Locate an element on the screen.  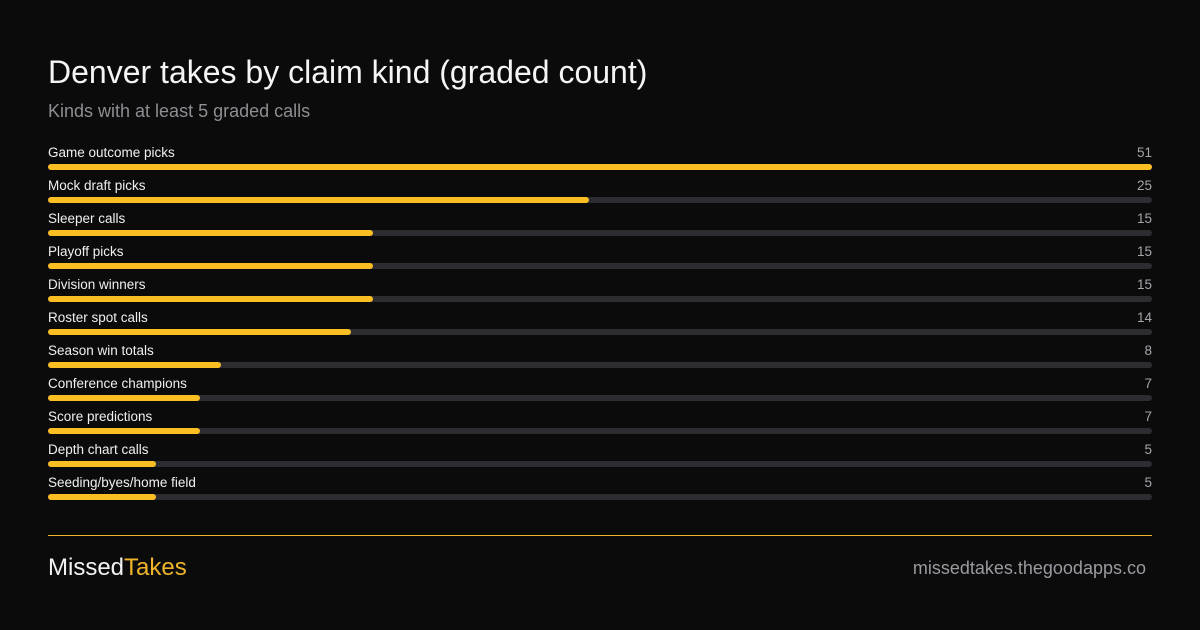
bar-label: Depth chart calls is located at coordinates (98, 449).